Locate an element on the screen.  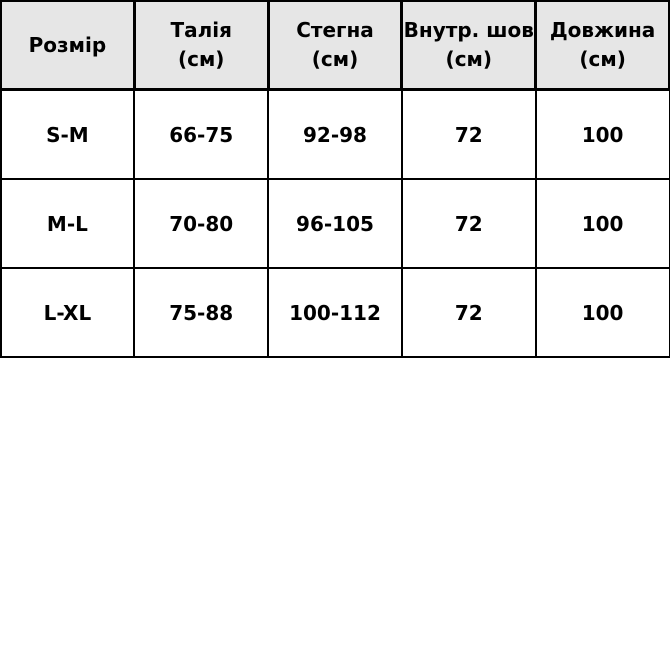
header-waist: Талія (см) is located at coordinates (201, 45).